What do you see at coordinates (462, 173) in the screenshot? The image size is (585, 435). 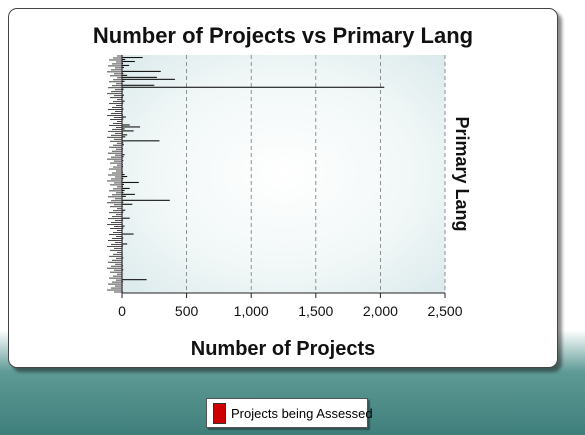 I see `y-axis-label: Primary Lang` at bounding box center [462, 173].